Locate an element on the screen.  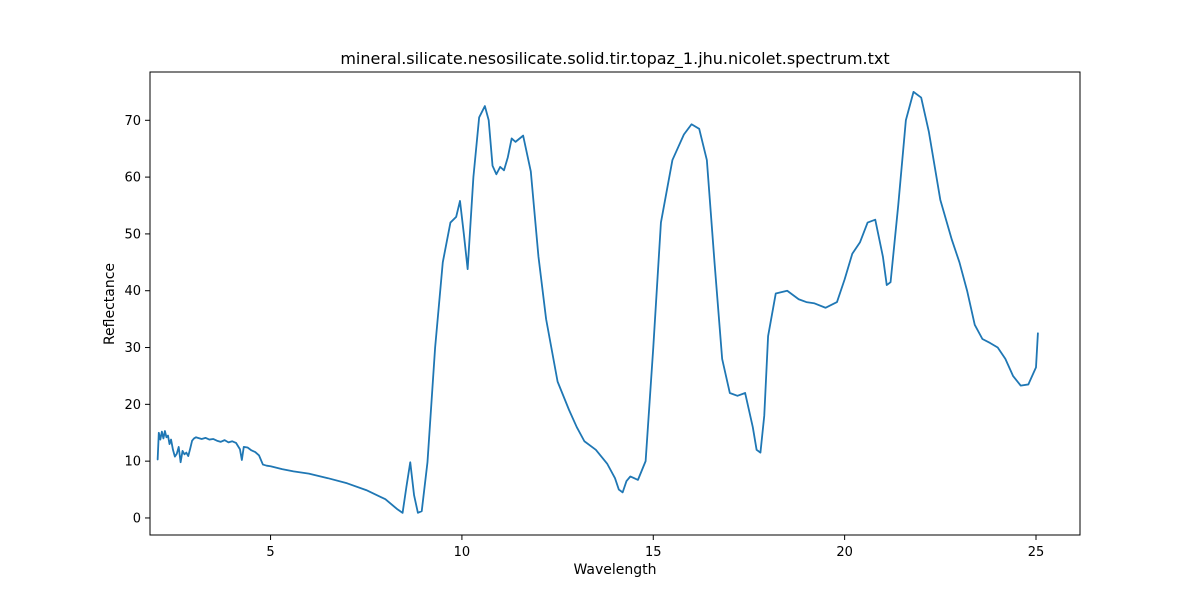
y-axis: 0 10 20 30 40 50 60 70 is located at coordinates (137, 320).